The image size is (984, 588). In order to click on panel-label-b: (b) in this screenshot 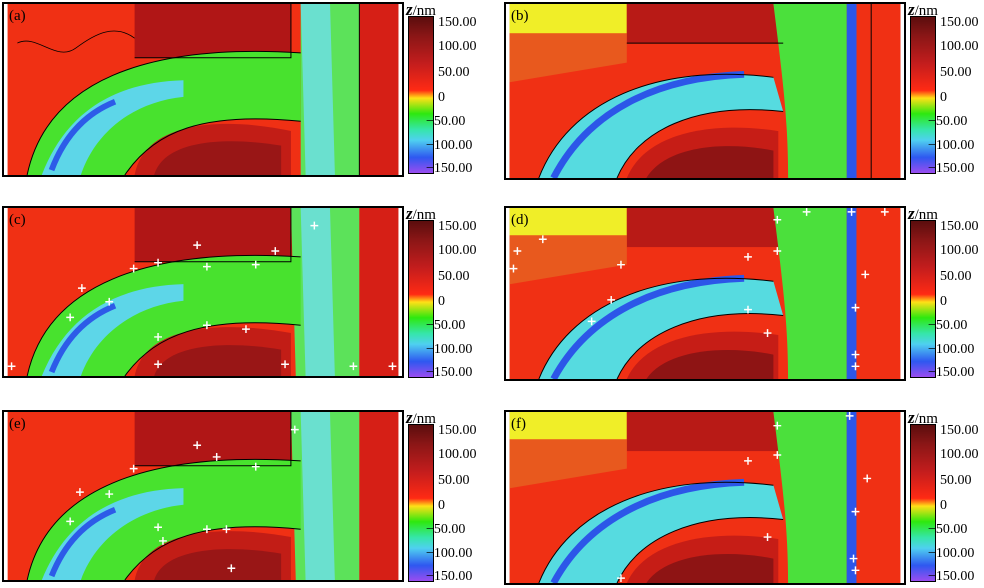, I will do `click(520, 16)`.